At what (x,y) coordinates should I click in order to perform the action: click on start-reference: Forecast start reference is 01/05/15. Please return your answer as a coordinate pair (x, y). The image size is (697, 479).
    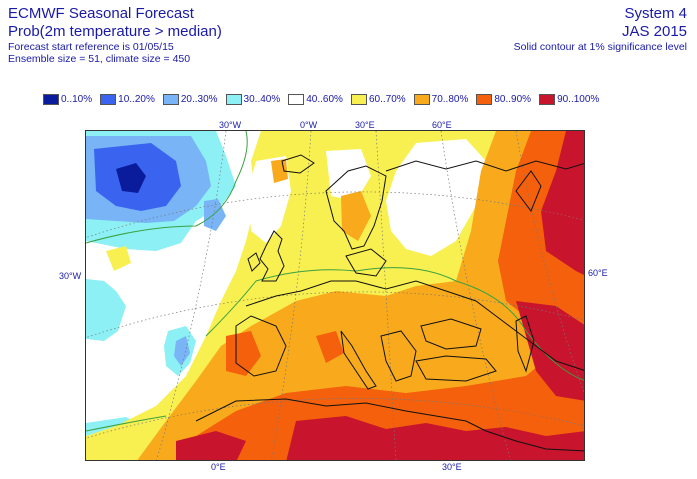
    Looking at the image, I should click on (91, 47).